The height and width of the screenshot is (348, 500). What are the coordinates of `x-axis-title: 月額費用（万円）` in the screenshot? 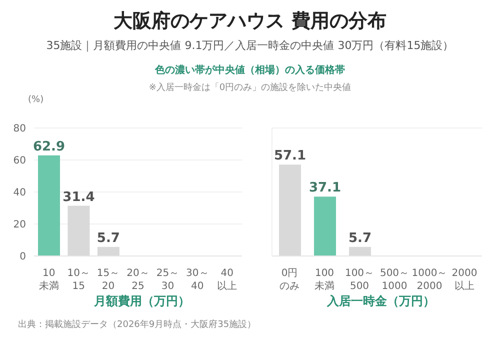 It's located at (142, 301).